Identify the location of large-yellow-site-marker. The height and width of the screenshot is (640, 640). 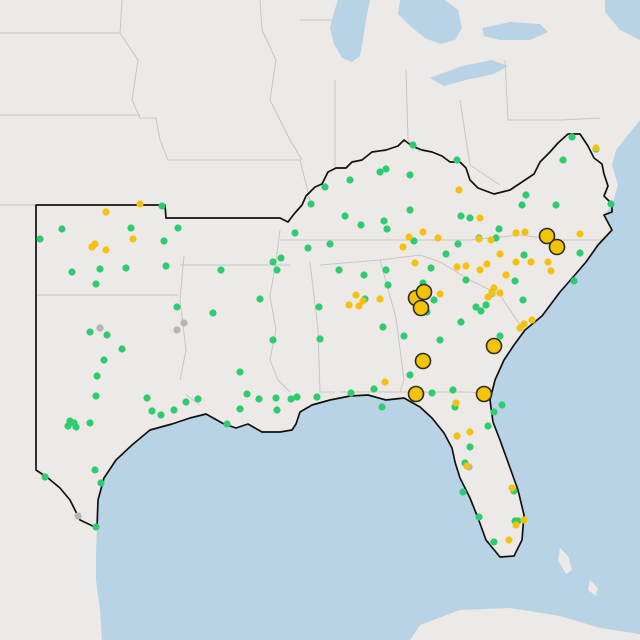
(547, 236).